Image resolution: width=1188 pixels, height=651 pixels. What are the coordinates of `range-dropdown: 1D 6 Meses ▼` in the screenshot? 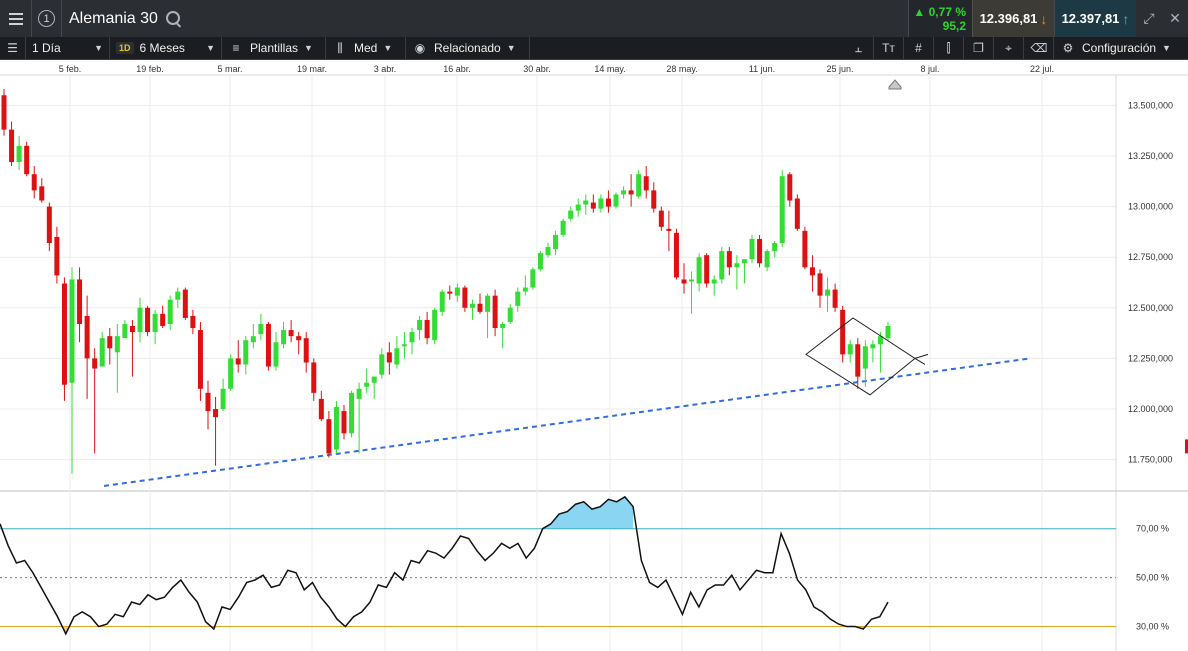 It's located at (166, 48).